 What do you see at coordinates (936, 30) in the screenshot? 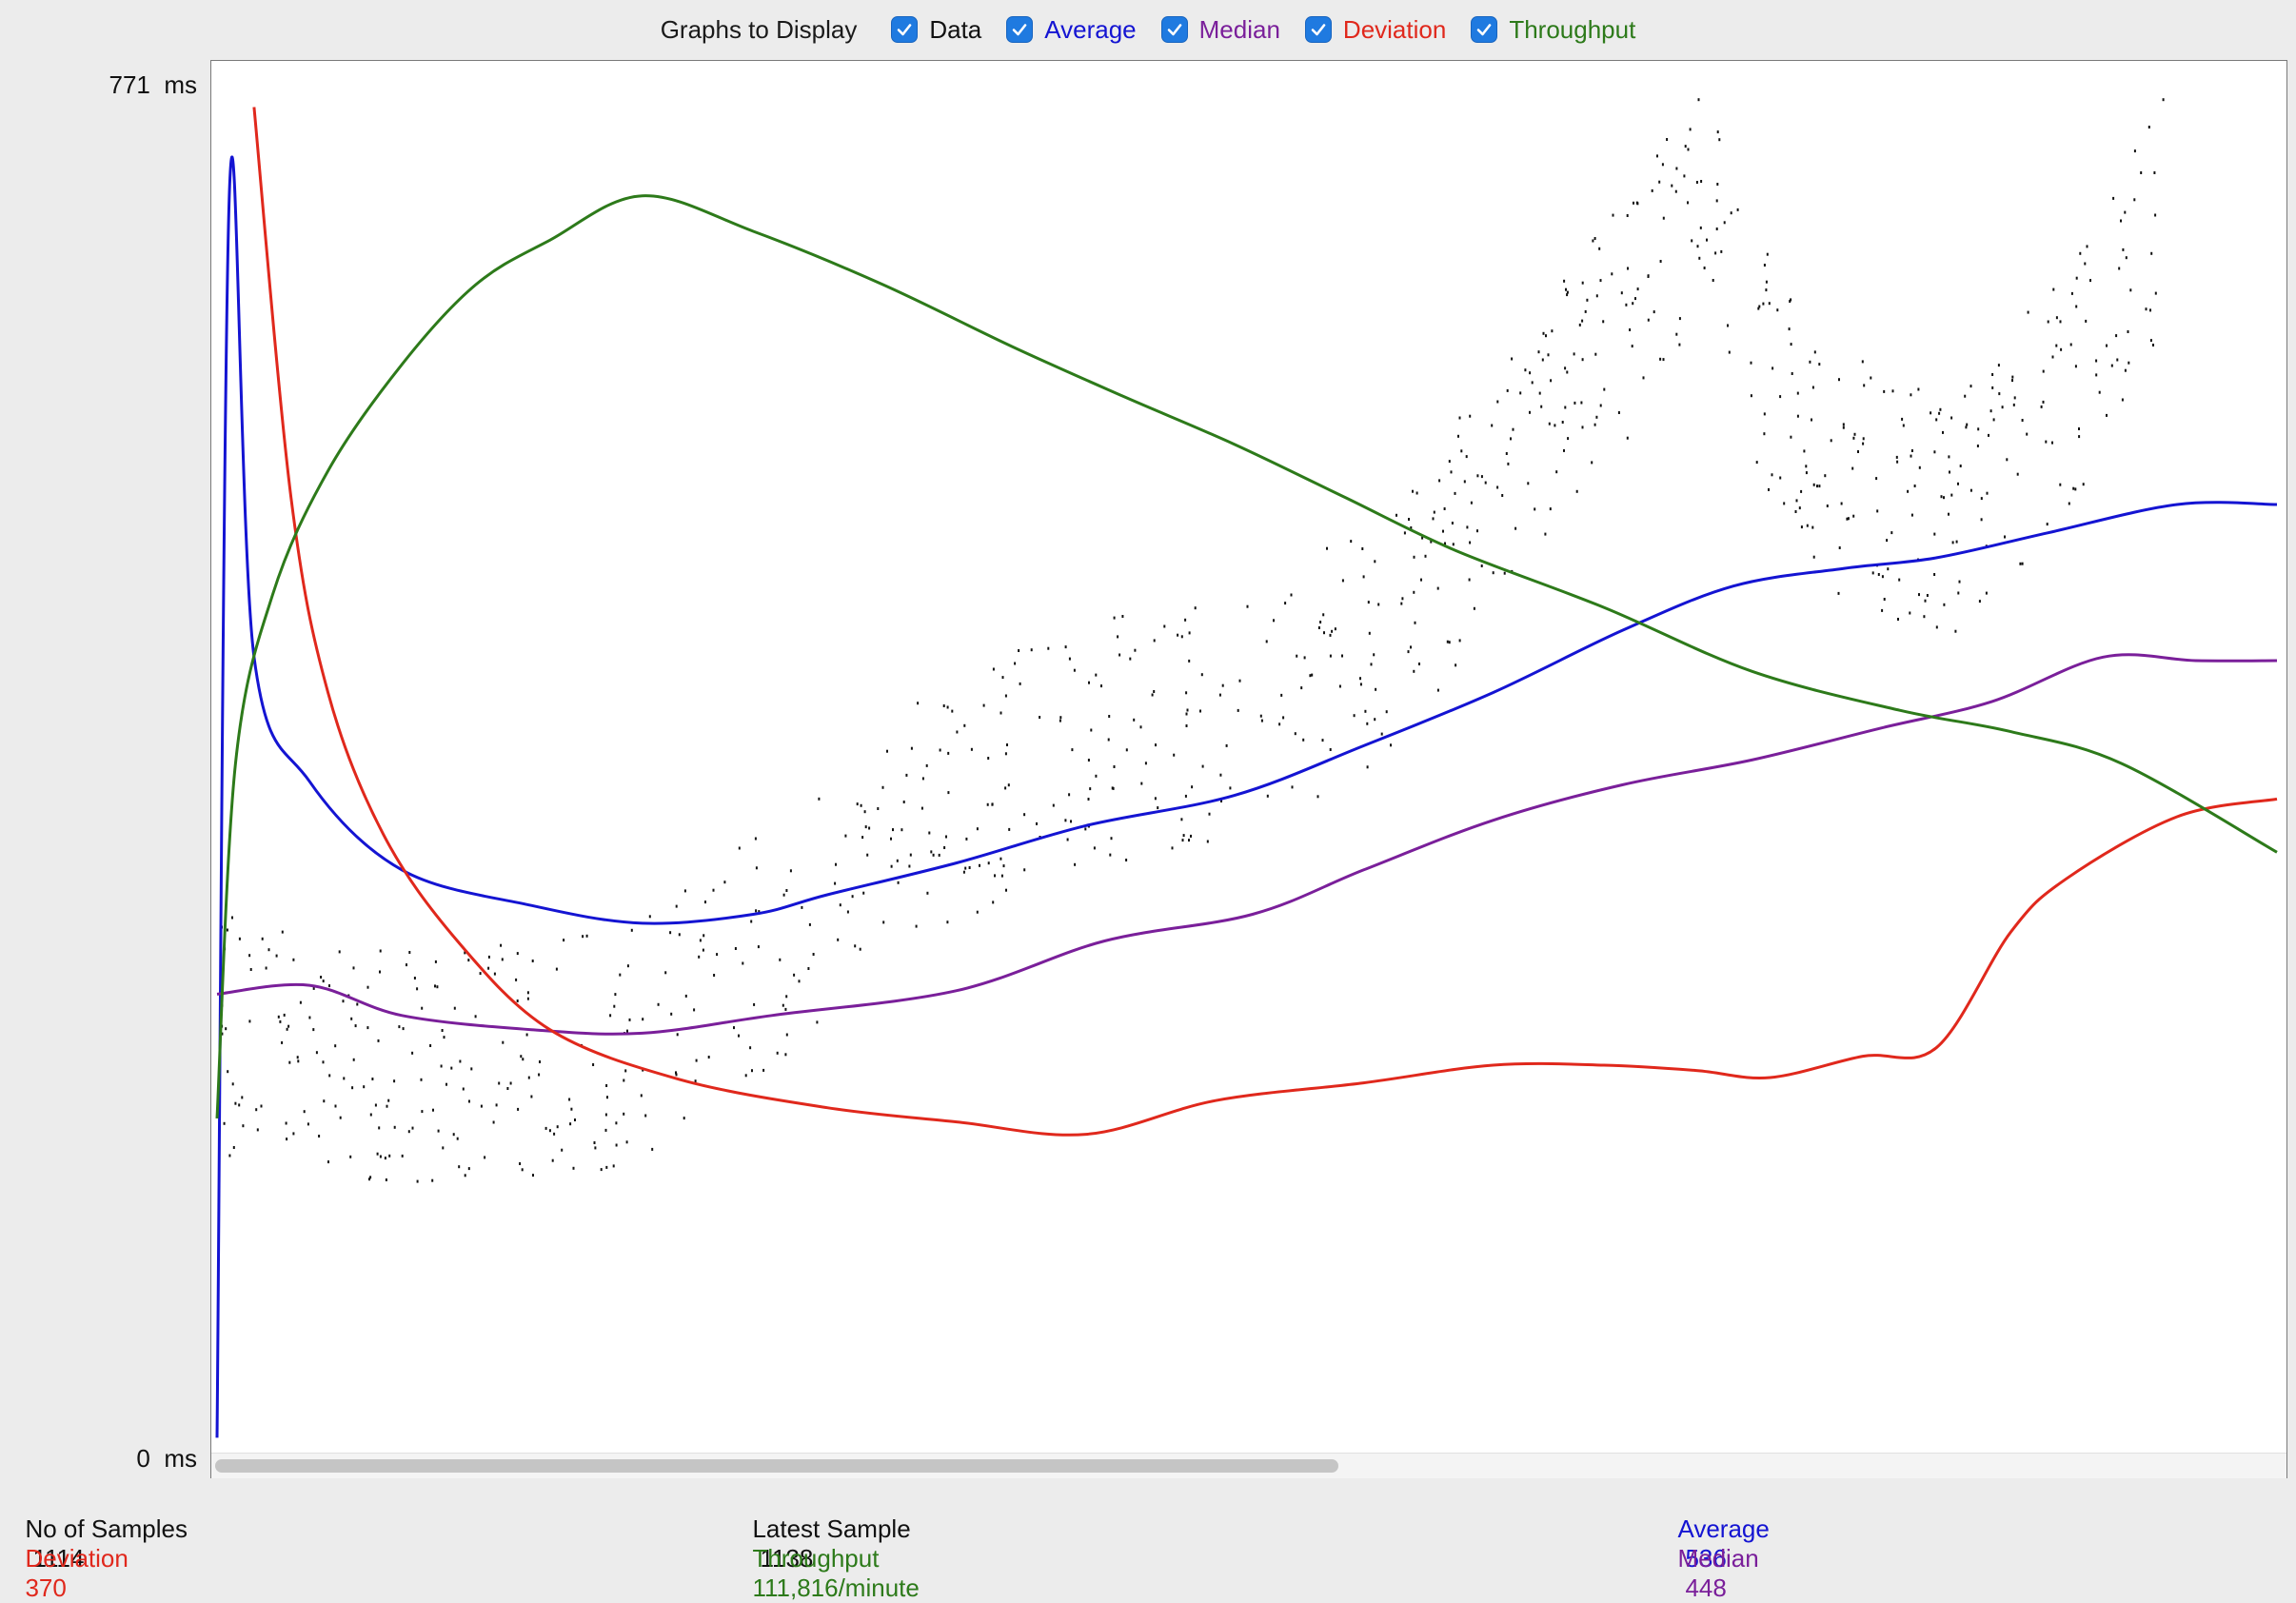
I see `data-toggle: Data` at bounding box center [936, 30].